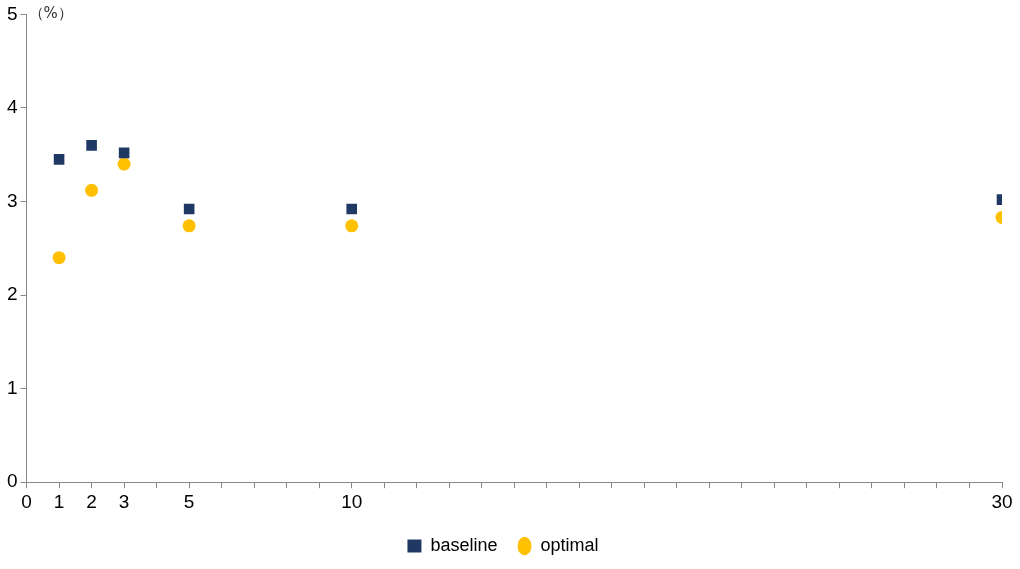  Describe the element at coordinates (12, 387) in the screenshot. I see `y-tick-label: 1` at that location.